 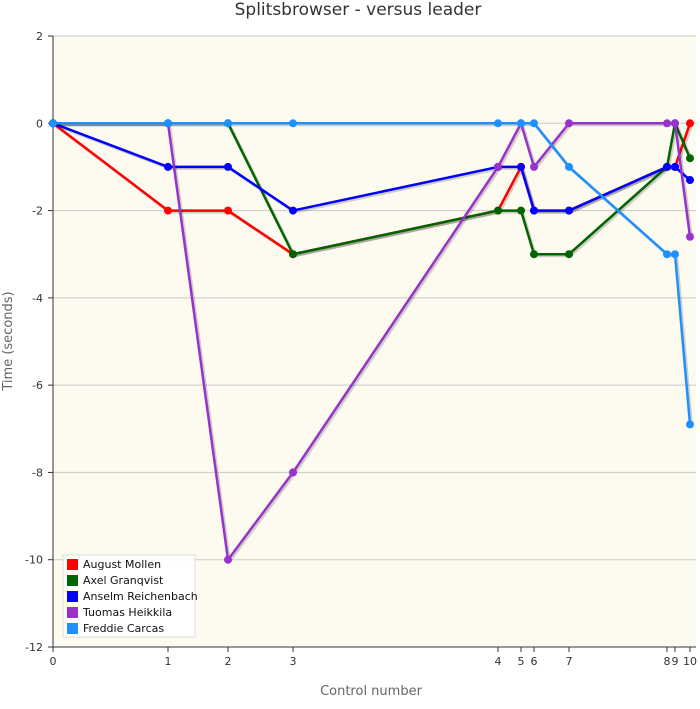 What do you see at coordinates (37, 385) in the screenshot?
I see `y-tick-label: -6` at bounding box center [37, 385].